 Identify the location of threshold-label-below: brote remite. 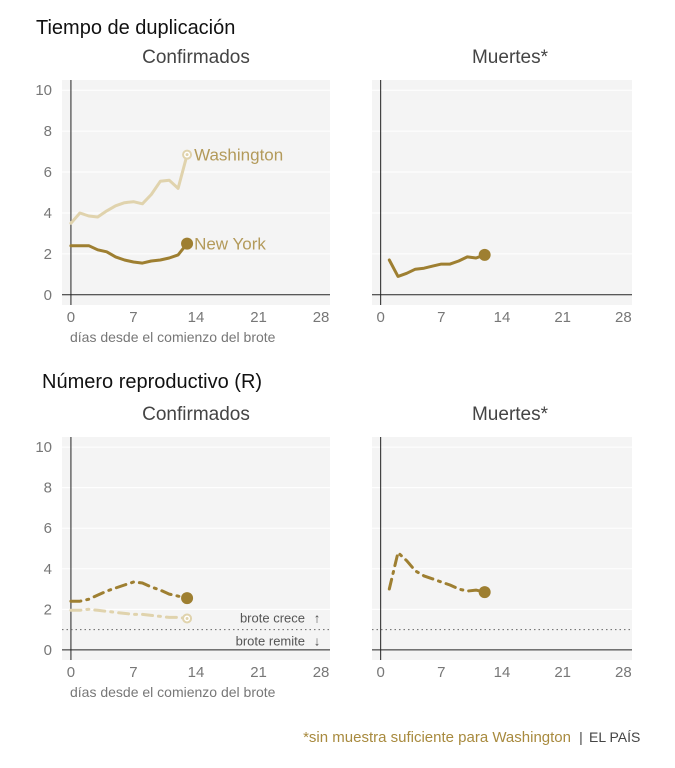
(270, 641).